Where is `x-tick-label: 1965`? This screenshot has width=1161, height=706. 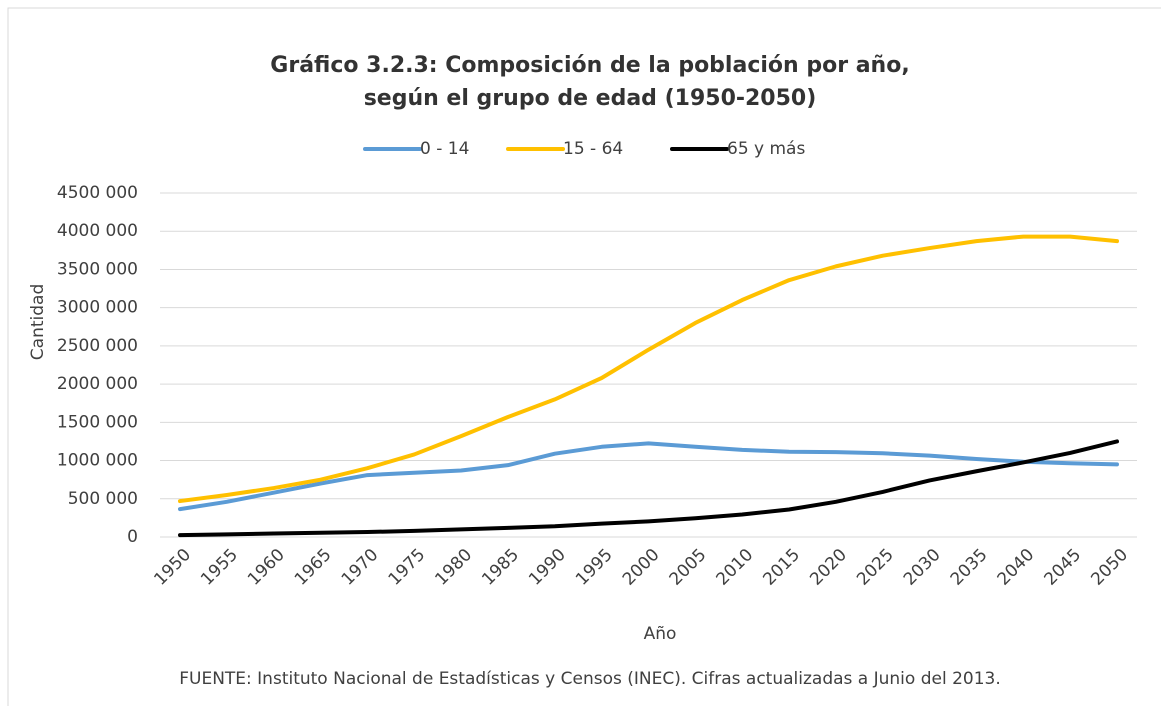 x-tick-label: 1965 is located at coordinates (313, 567).